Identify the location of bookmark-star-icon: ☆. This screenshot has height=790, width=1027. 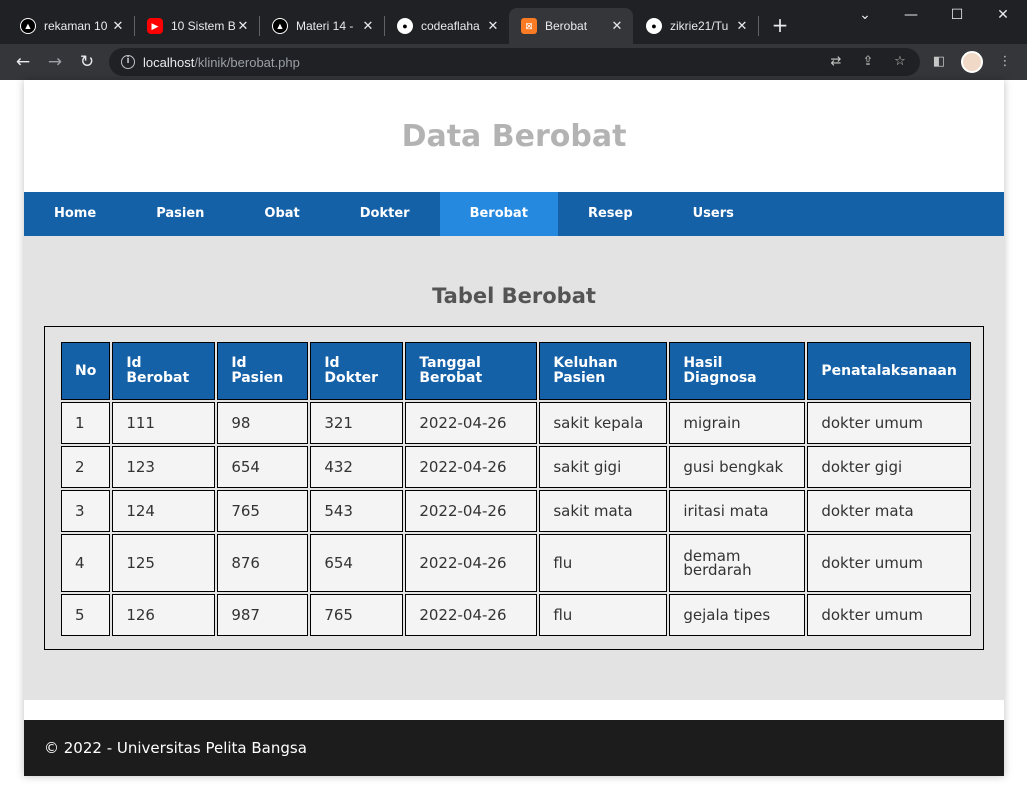
(900, 61).